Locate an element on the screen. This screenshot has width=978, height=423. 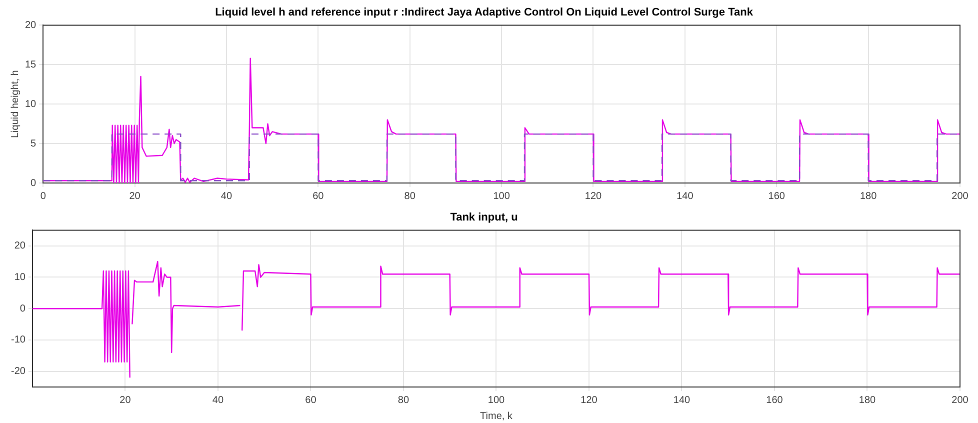
x-tick-label: 0 is located at coordinates (43, 196).